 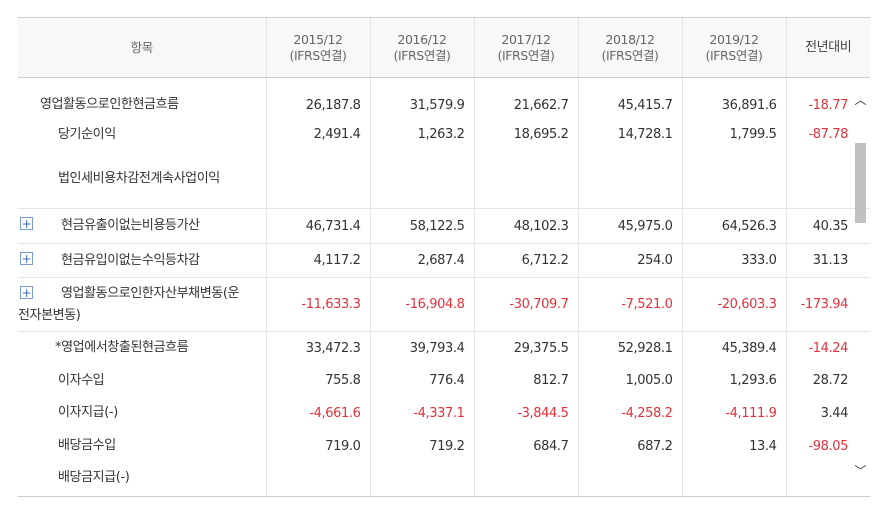 I want to click on value-cell: -4,337.1, so click(x=421, y=413).